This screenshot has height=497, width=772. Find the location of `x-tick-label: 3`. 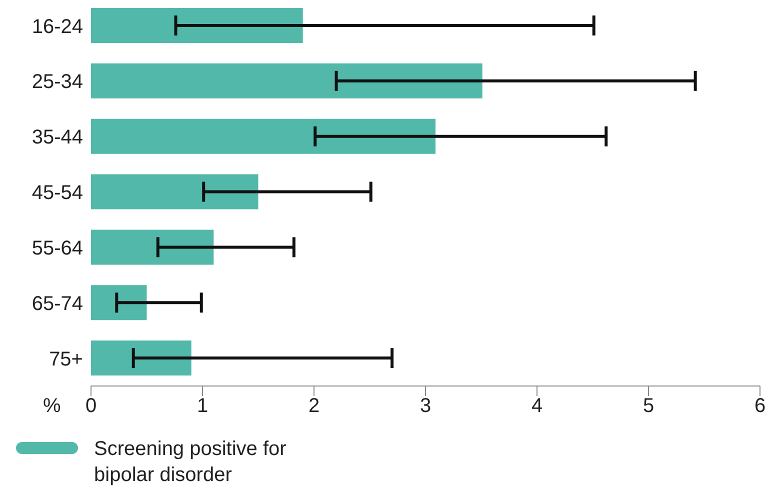

x-tick-label: 3 is located at coordinates (426, 406).